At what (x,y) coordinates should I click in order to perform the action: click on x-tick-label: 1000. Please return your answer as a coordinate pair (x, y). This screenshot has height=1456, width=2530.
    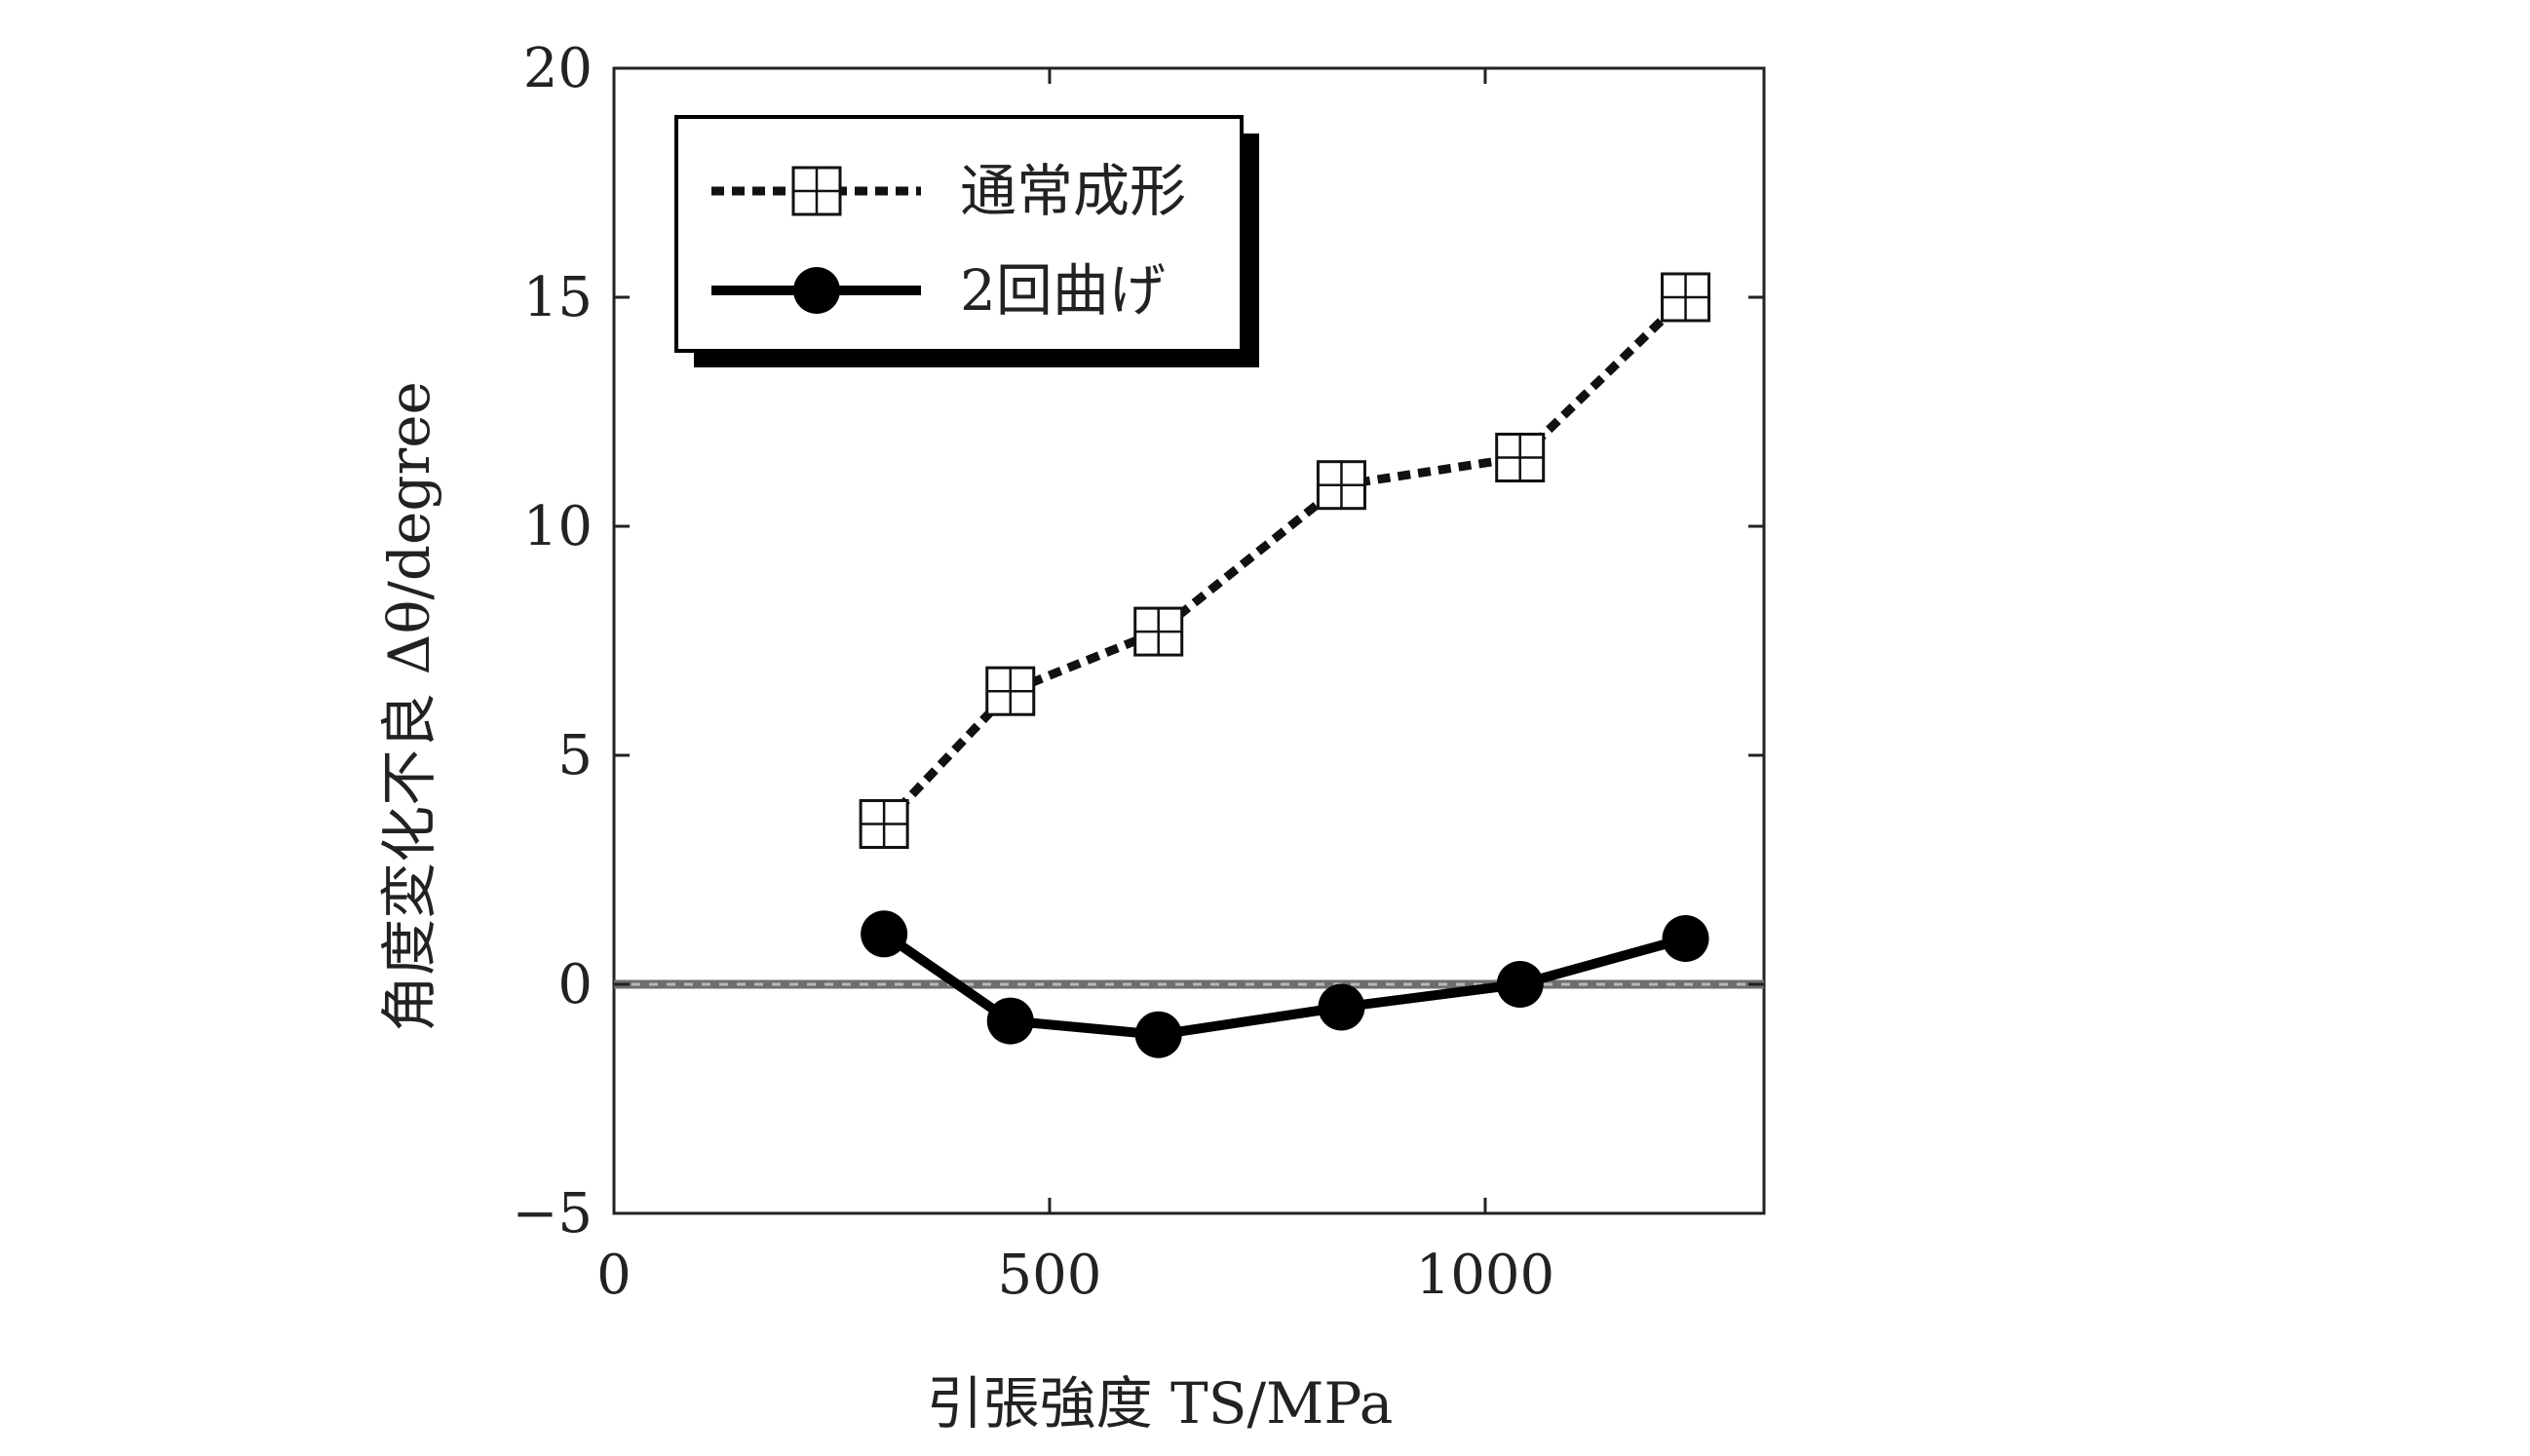
    Looking at the image, I should click on (1485, 1275).